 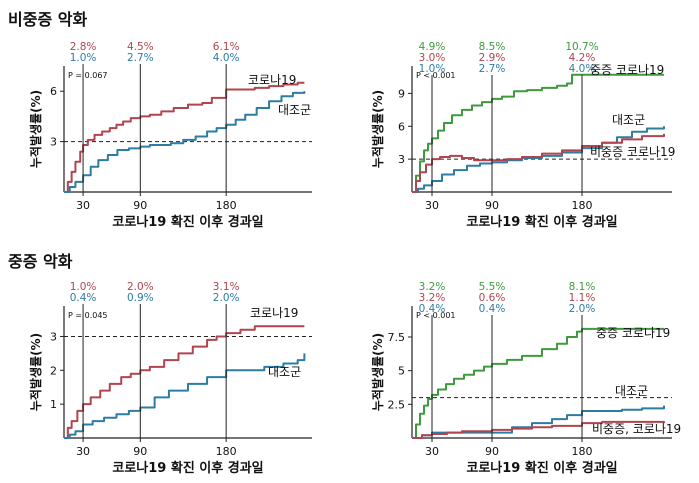 What do you see at coordinates (582, 309) in the screenshot?
I see `chart4-annotation-180-blue: 2.0%` at bounding box center [582, 309].